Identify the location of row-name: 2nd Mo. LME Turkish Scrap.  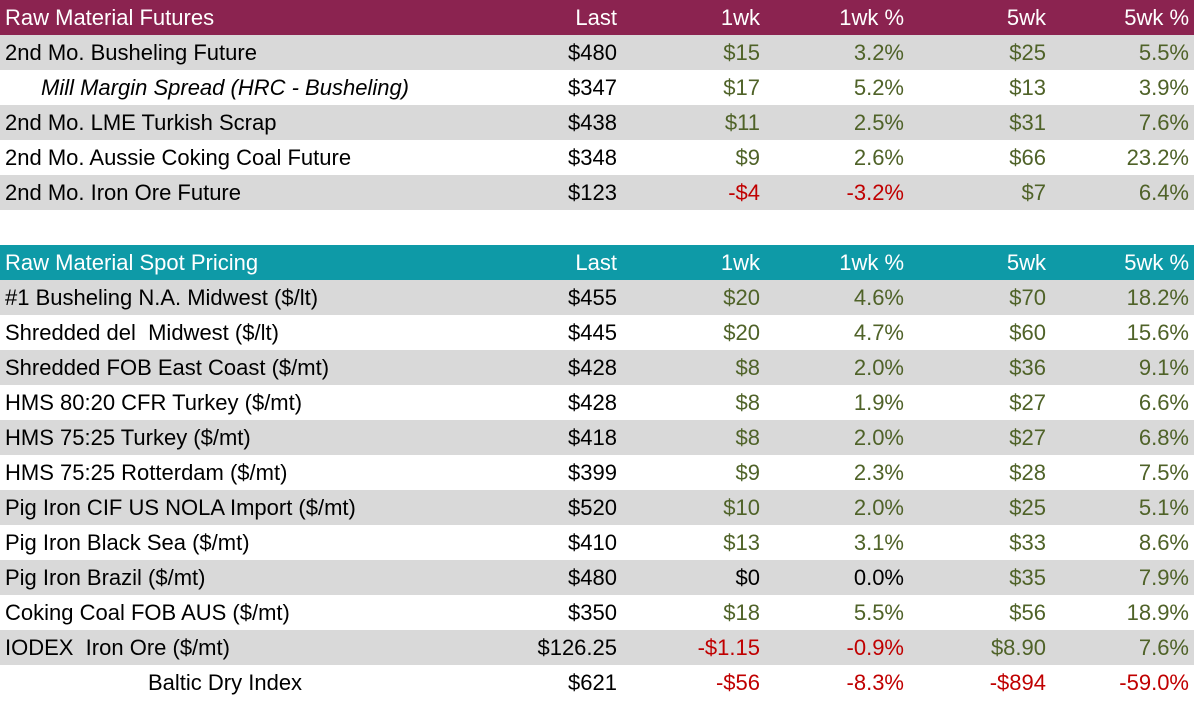
(141, 122).